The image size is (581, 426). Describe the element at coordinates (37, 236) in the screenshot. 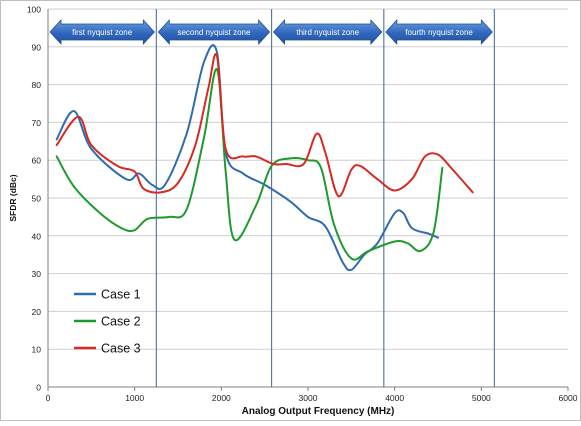

I see `y-tick-label-40: 40` at that location.